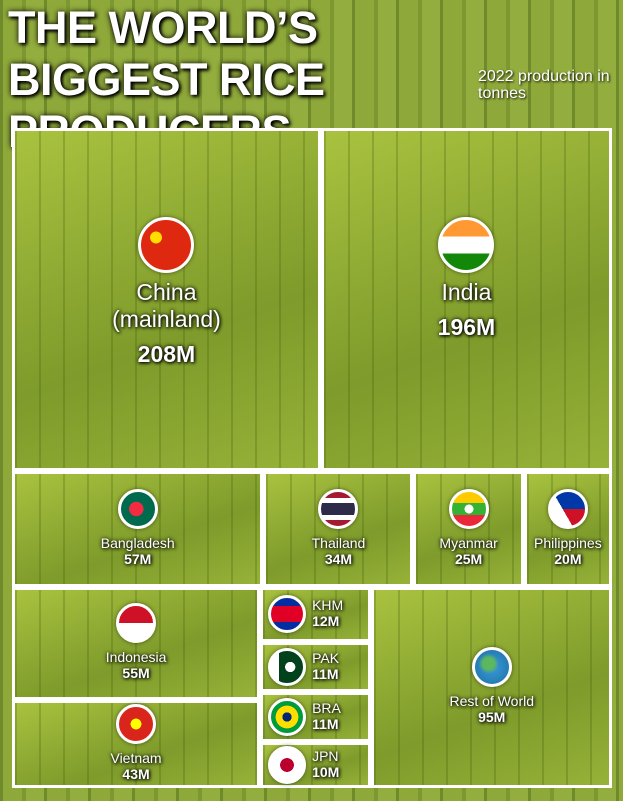 The image size is (623, 801). I want to click on value-label: 43M, so click(136, 773).